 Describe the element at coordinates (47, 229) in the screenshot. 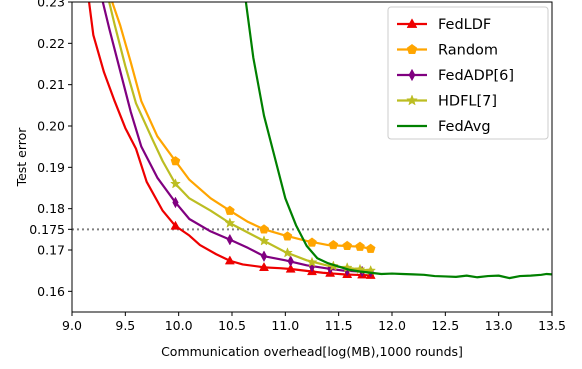

I see `y-tick-label: 0.175` at that location.